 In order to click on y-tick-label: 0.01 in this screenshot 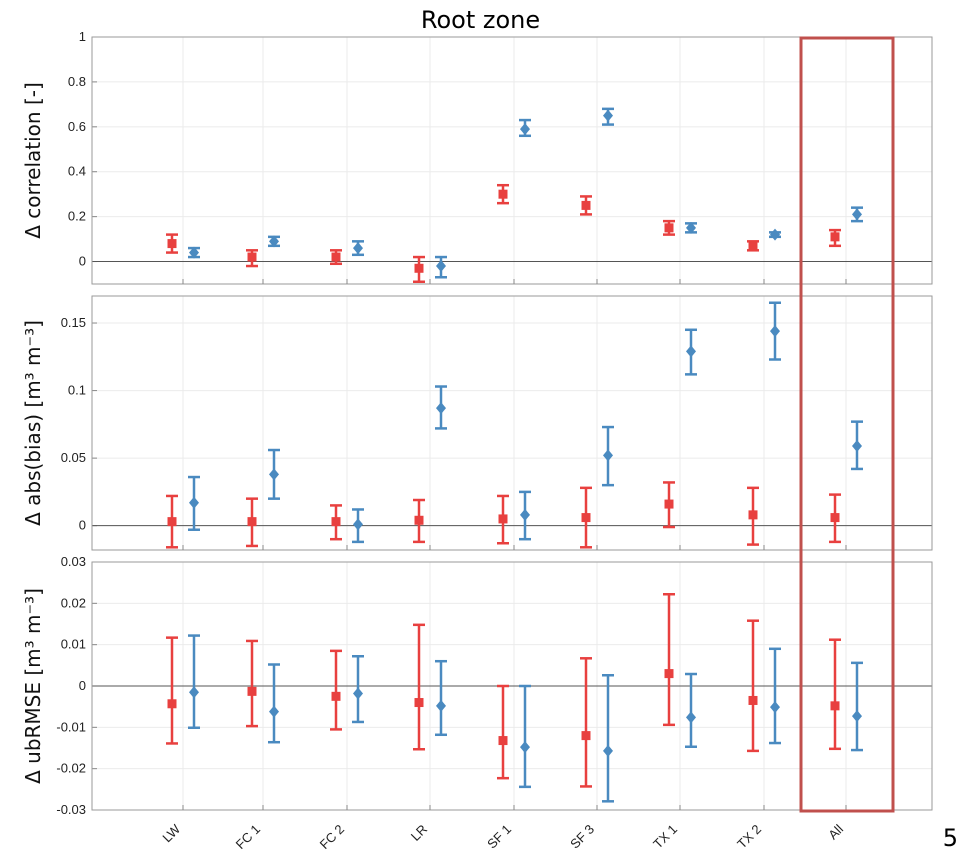, I will do `click(73, 644)`.